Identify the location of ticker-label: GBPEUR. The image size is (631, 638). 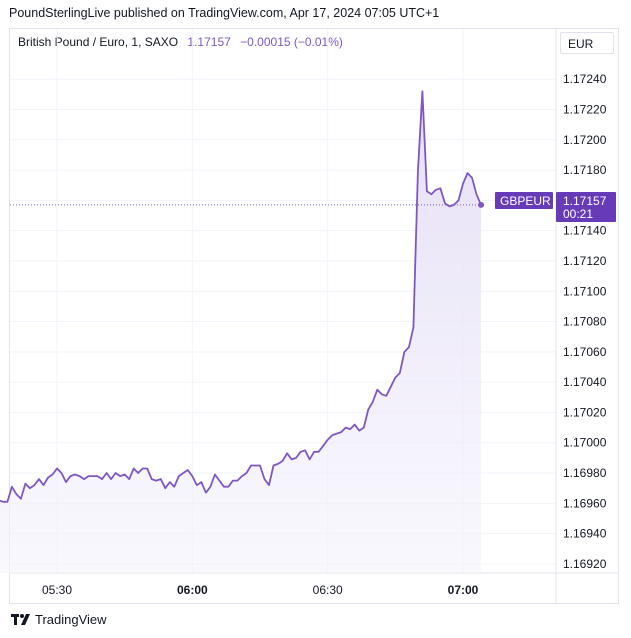
(525, 201).